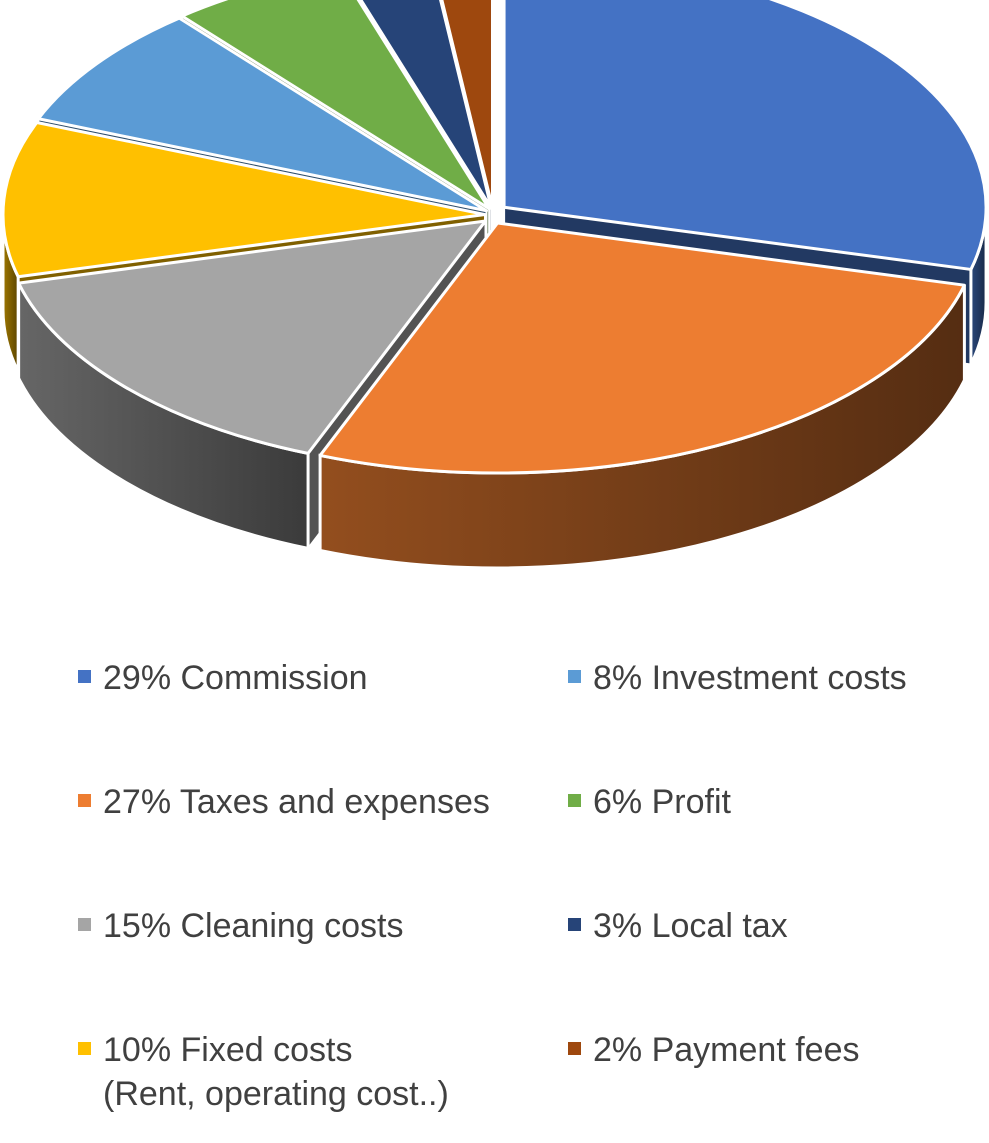  I want to click on legend-label-text: 2% Payment fees, so click(726, 1050).